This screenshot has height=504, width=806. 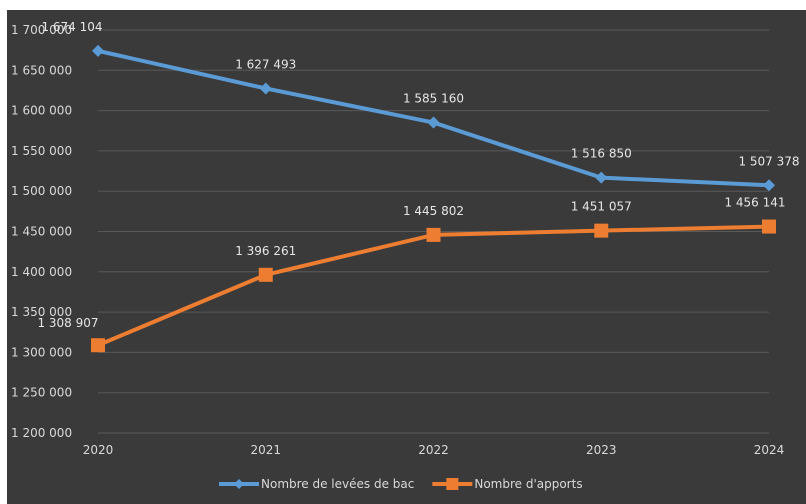 I want to click on data-label: 1 627 493, so click(x=265, y=64).